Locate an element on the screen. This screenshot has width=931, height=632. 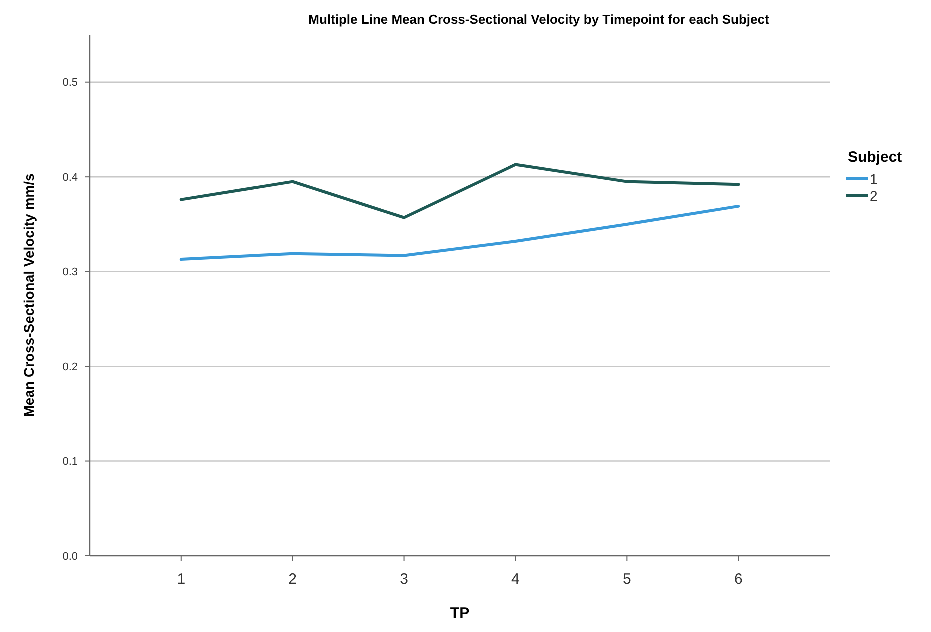
x-tick-label: 4 is located at coordinates (516, 579).